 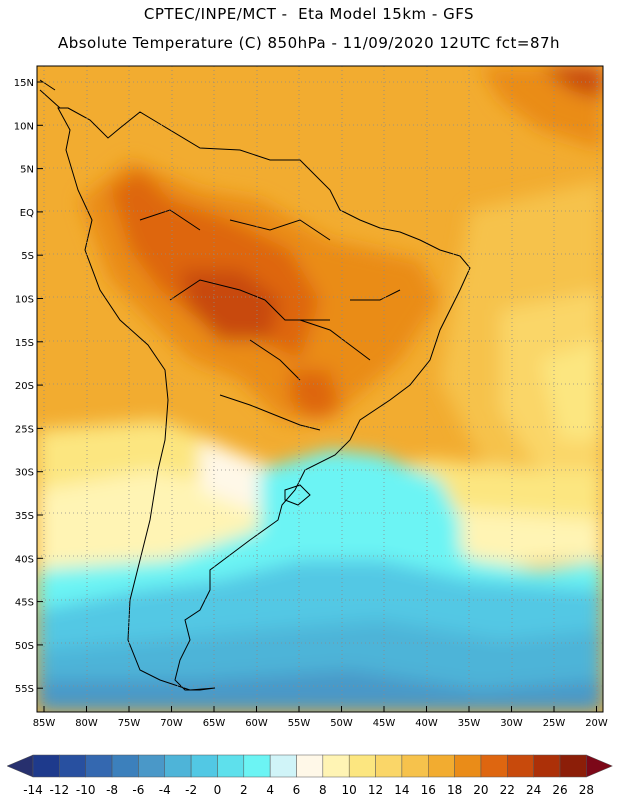 What do you see at coordinates (596, 723) in the screenshot?
I see `lon-tick-label: 20W` at bounding box center [596, 723].